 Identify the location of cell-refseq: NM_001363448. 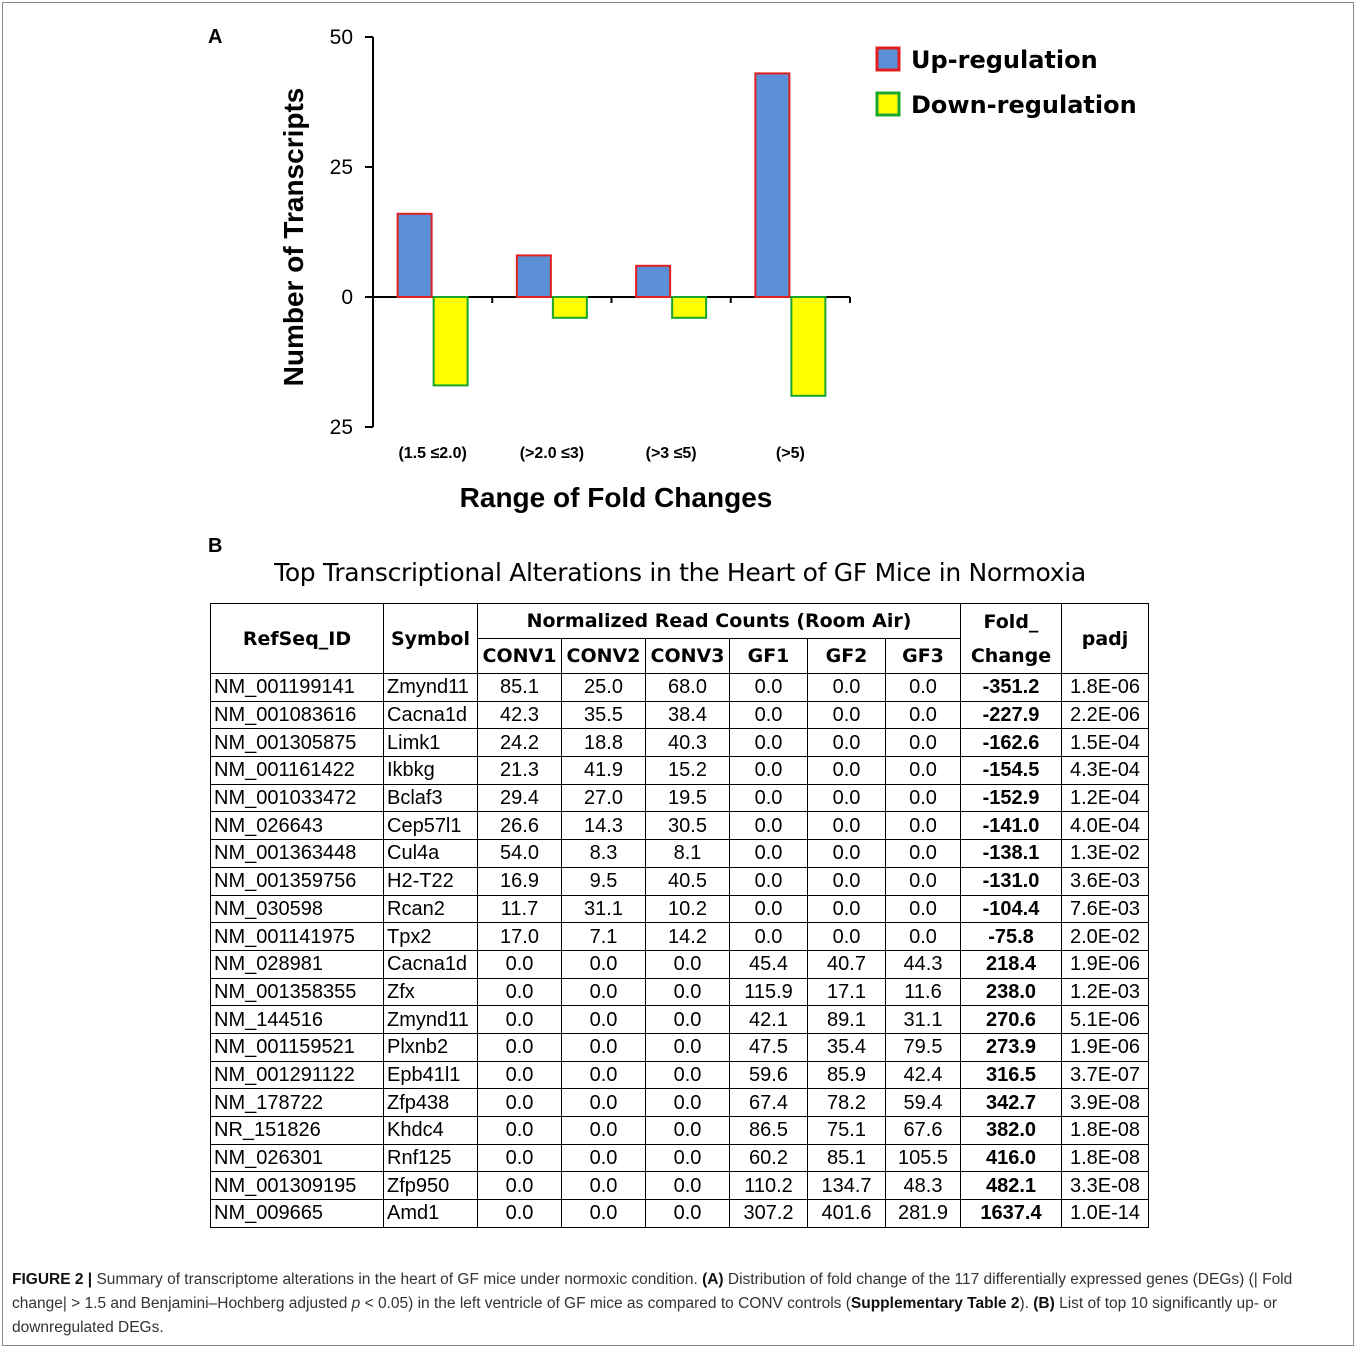
(297, 854).